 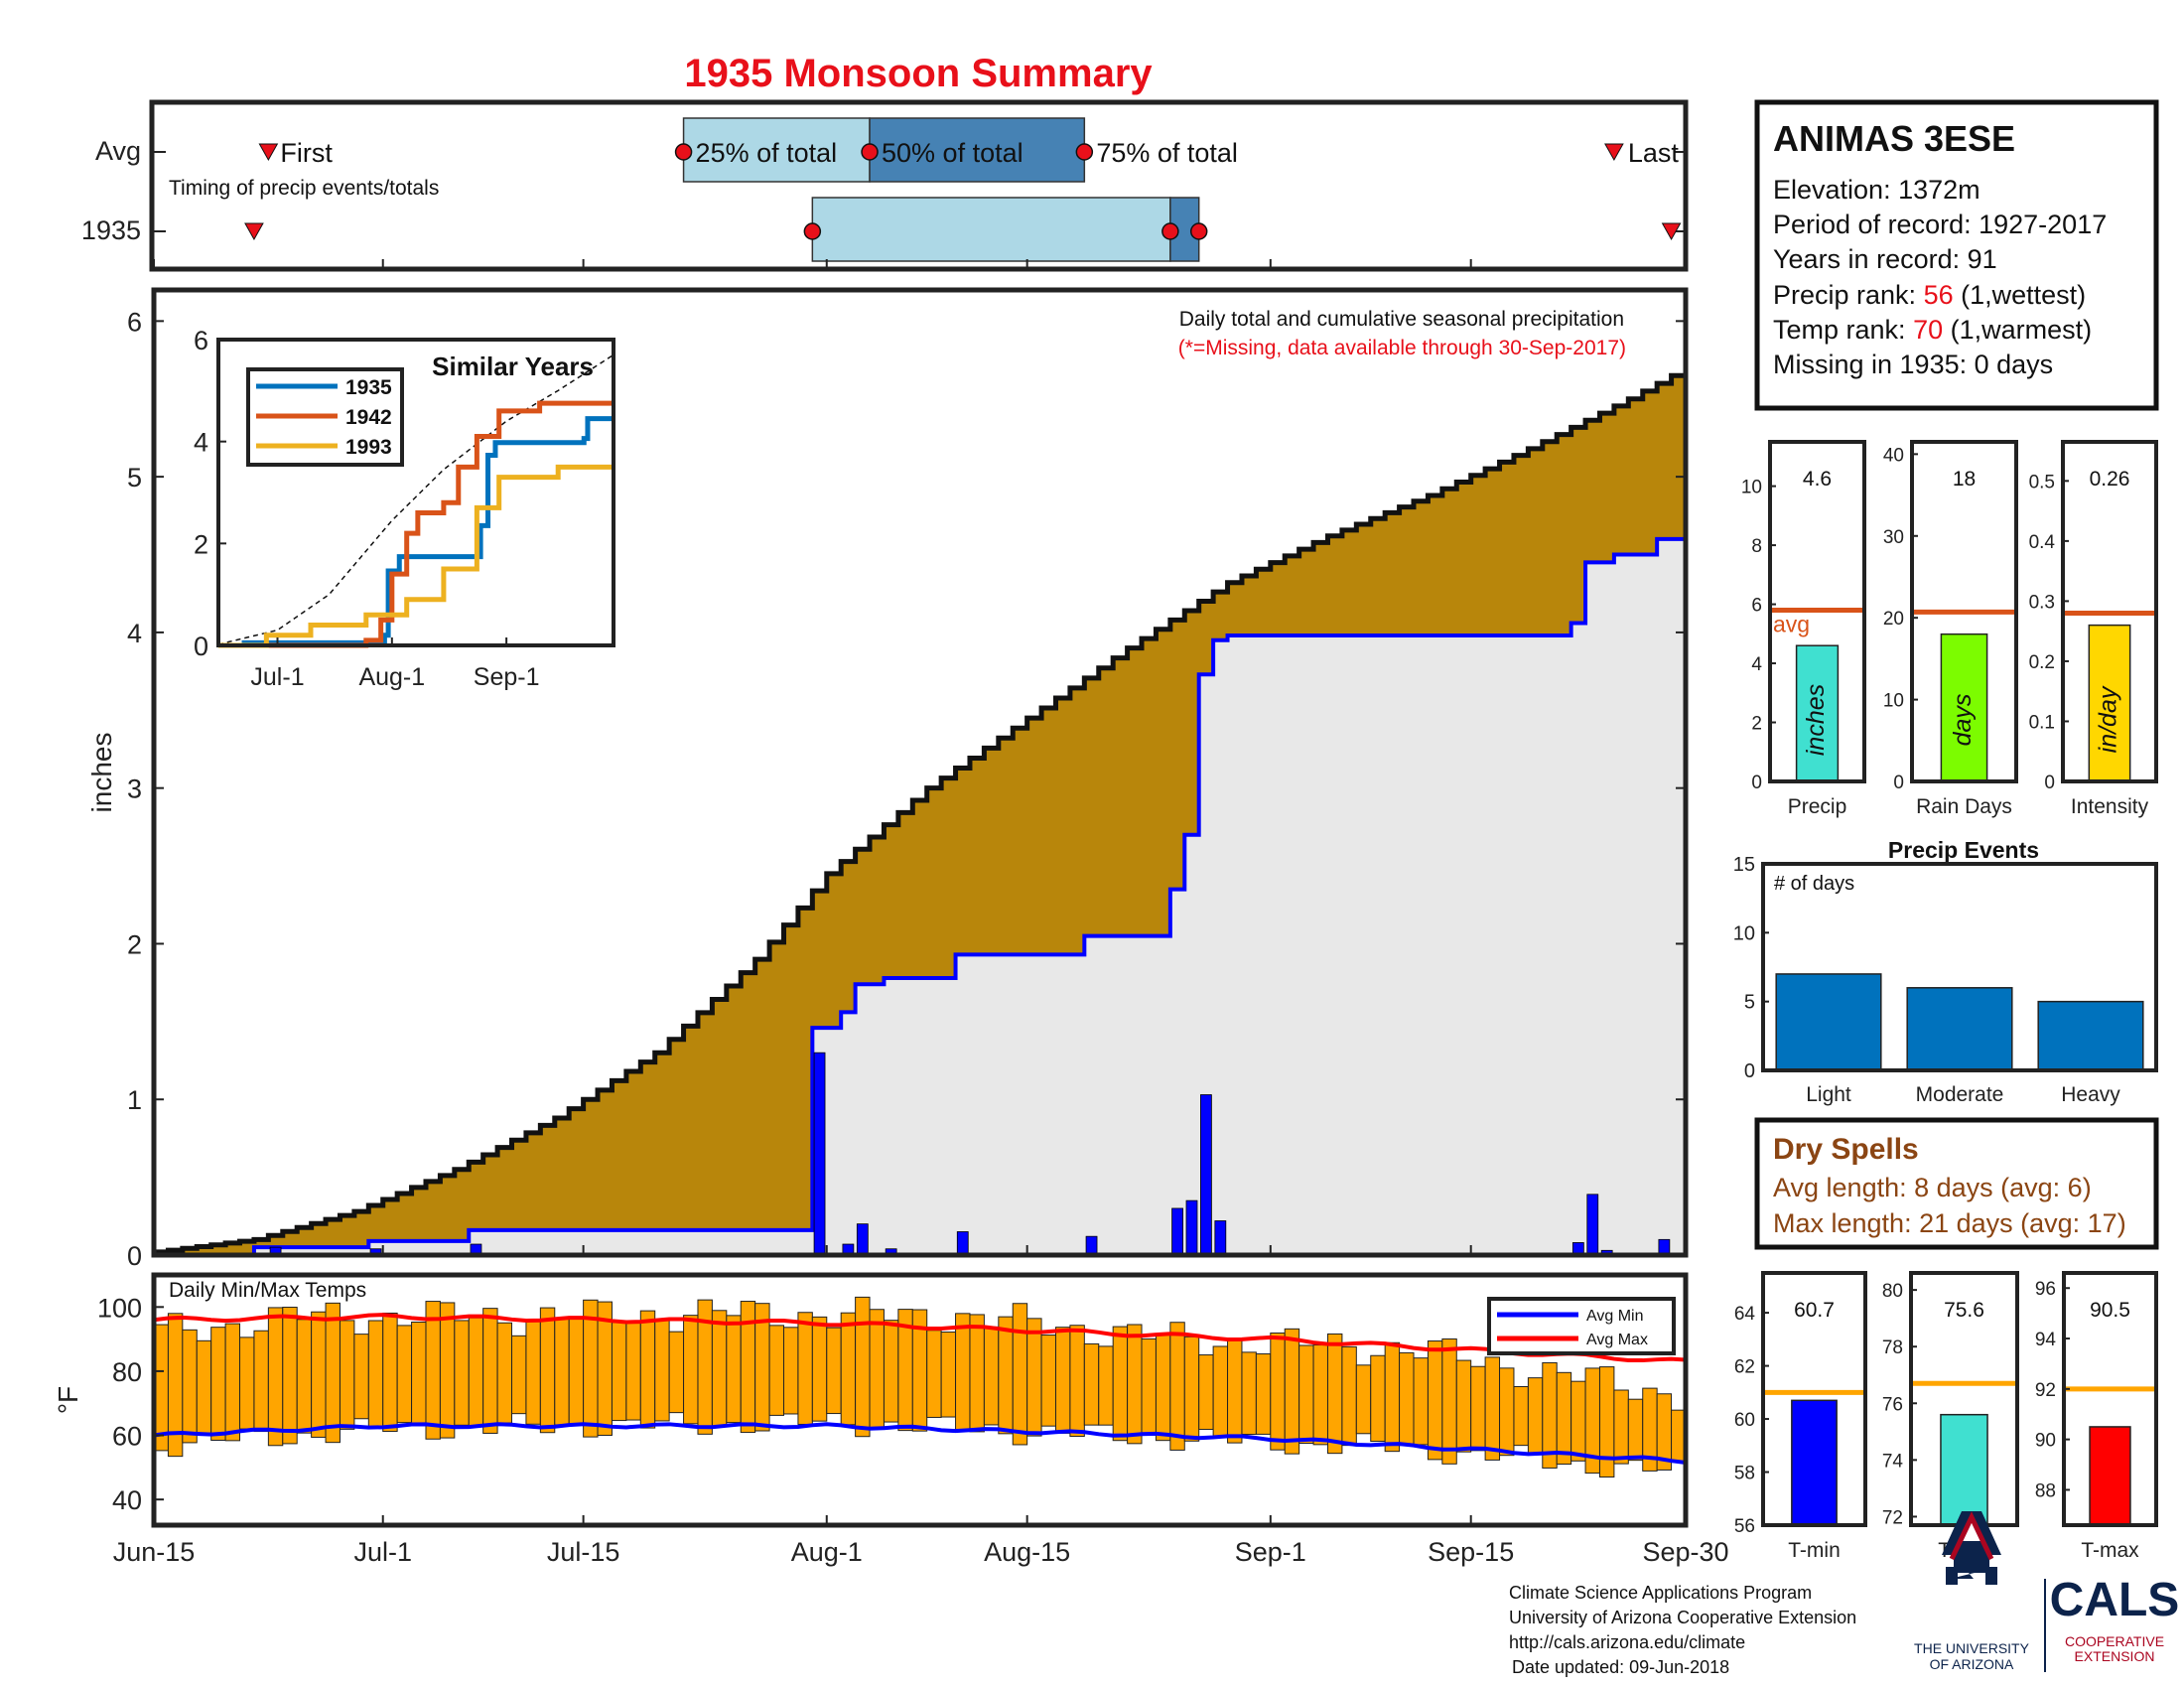 I want to click on precip-y-tick-label: 0, so click(x=134, y=1256).